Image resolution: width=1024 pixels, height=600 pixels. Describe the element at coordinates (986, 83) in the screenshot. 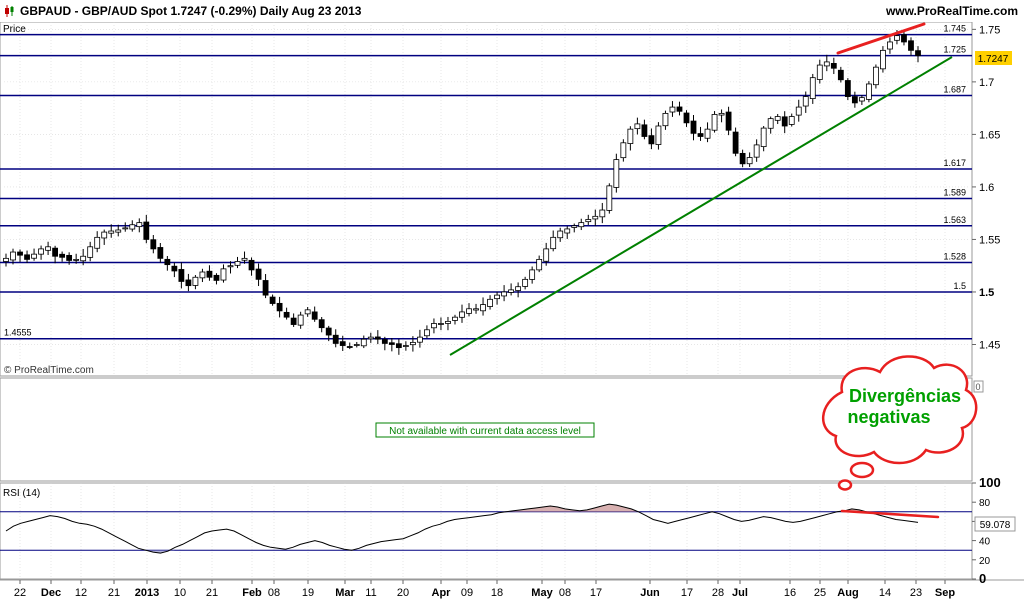

I see `y-tick-label: 1.7` at that location.